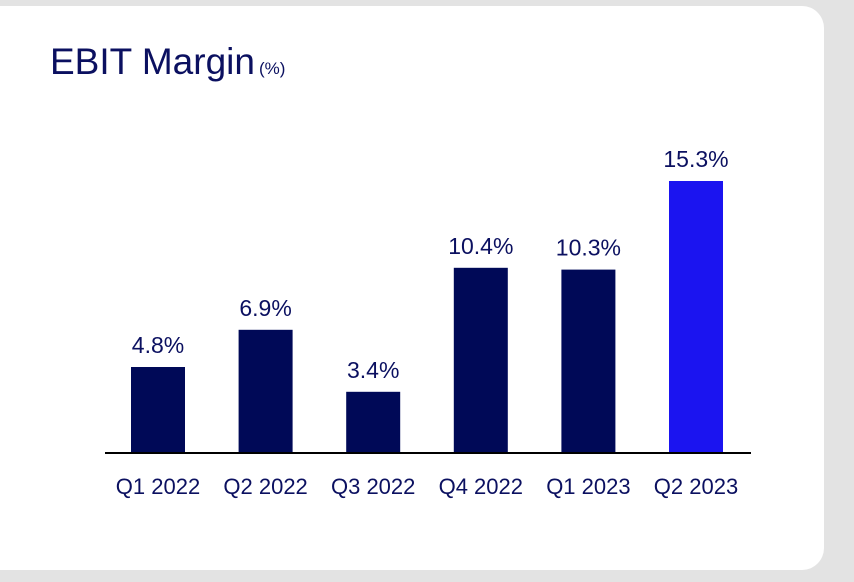  What do you see at coordinates (158, 486) in the screenshot?
I see `x-tick-label-q1-2022: Q1 2022` at bounding box center [158, 486].